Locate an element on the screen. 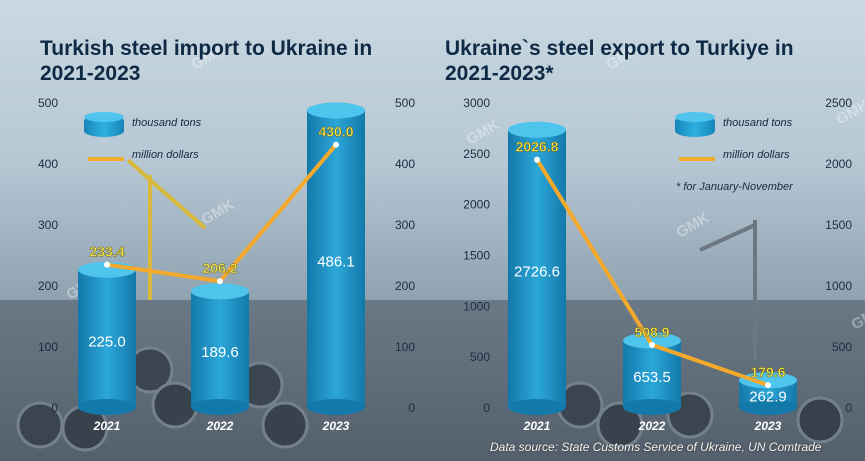 Image resolution: width=865 pixels, height=461 pixels. right-axis-tick: 200 is located at coordinates (405, 286).